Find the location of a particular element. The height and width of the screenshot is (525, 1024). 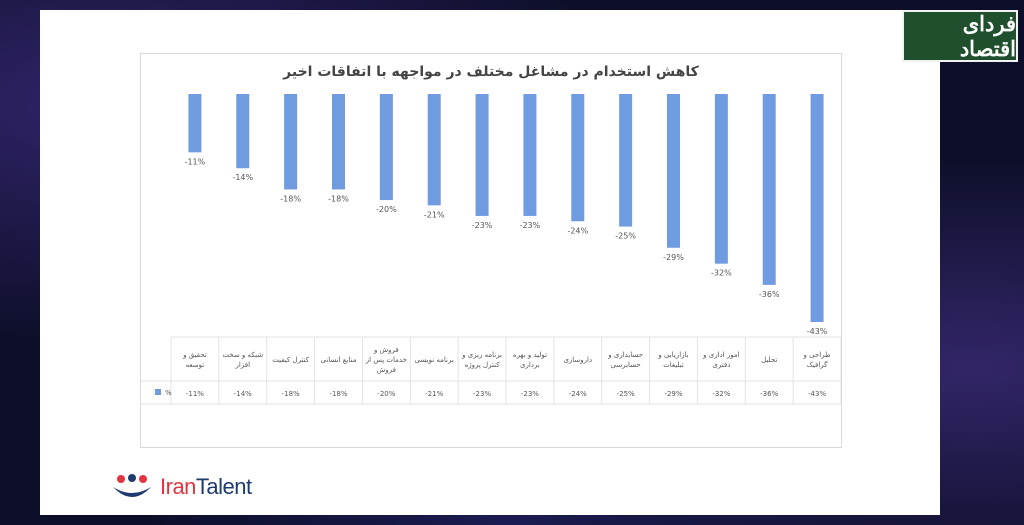

bar-data-label: -43% is located at coordinates (817, 331).